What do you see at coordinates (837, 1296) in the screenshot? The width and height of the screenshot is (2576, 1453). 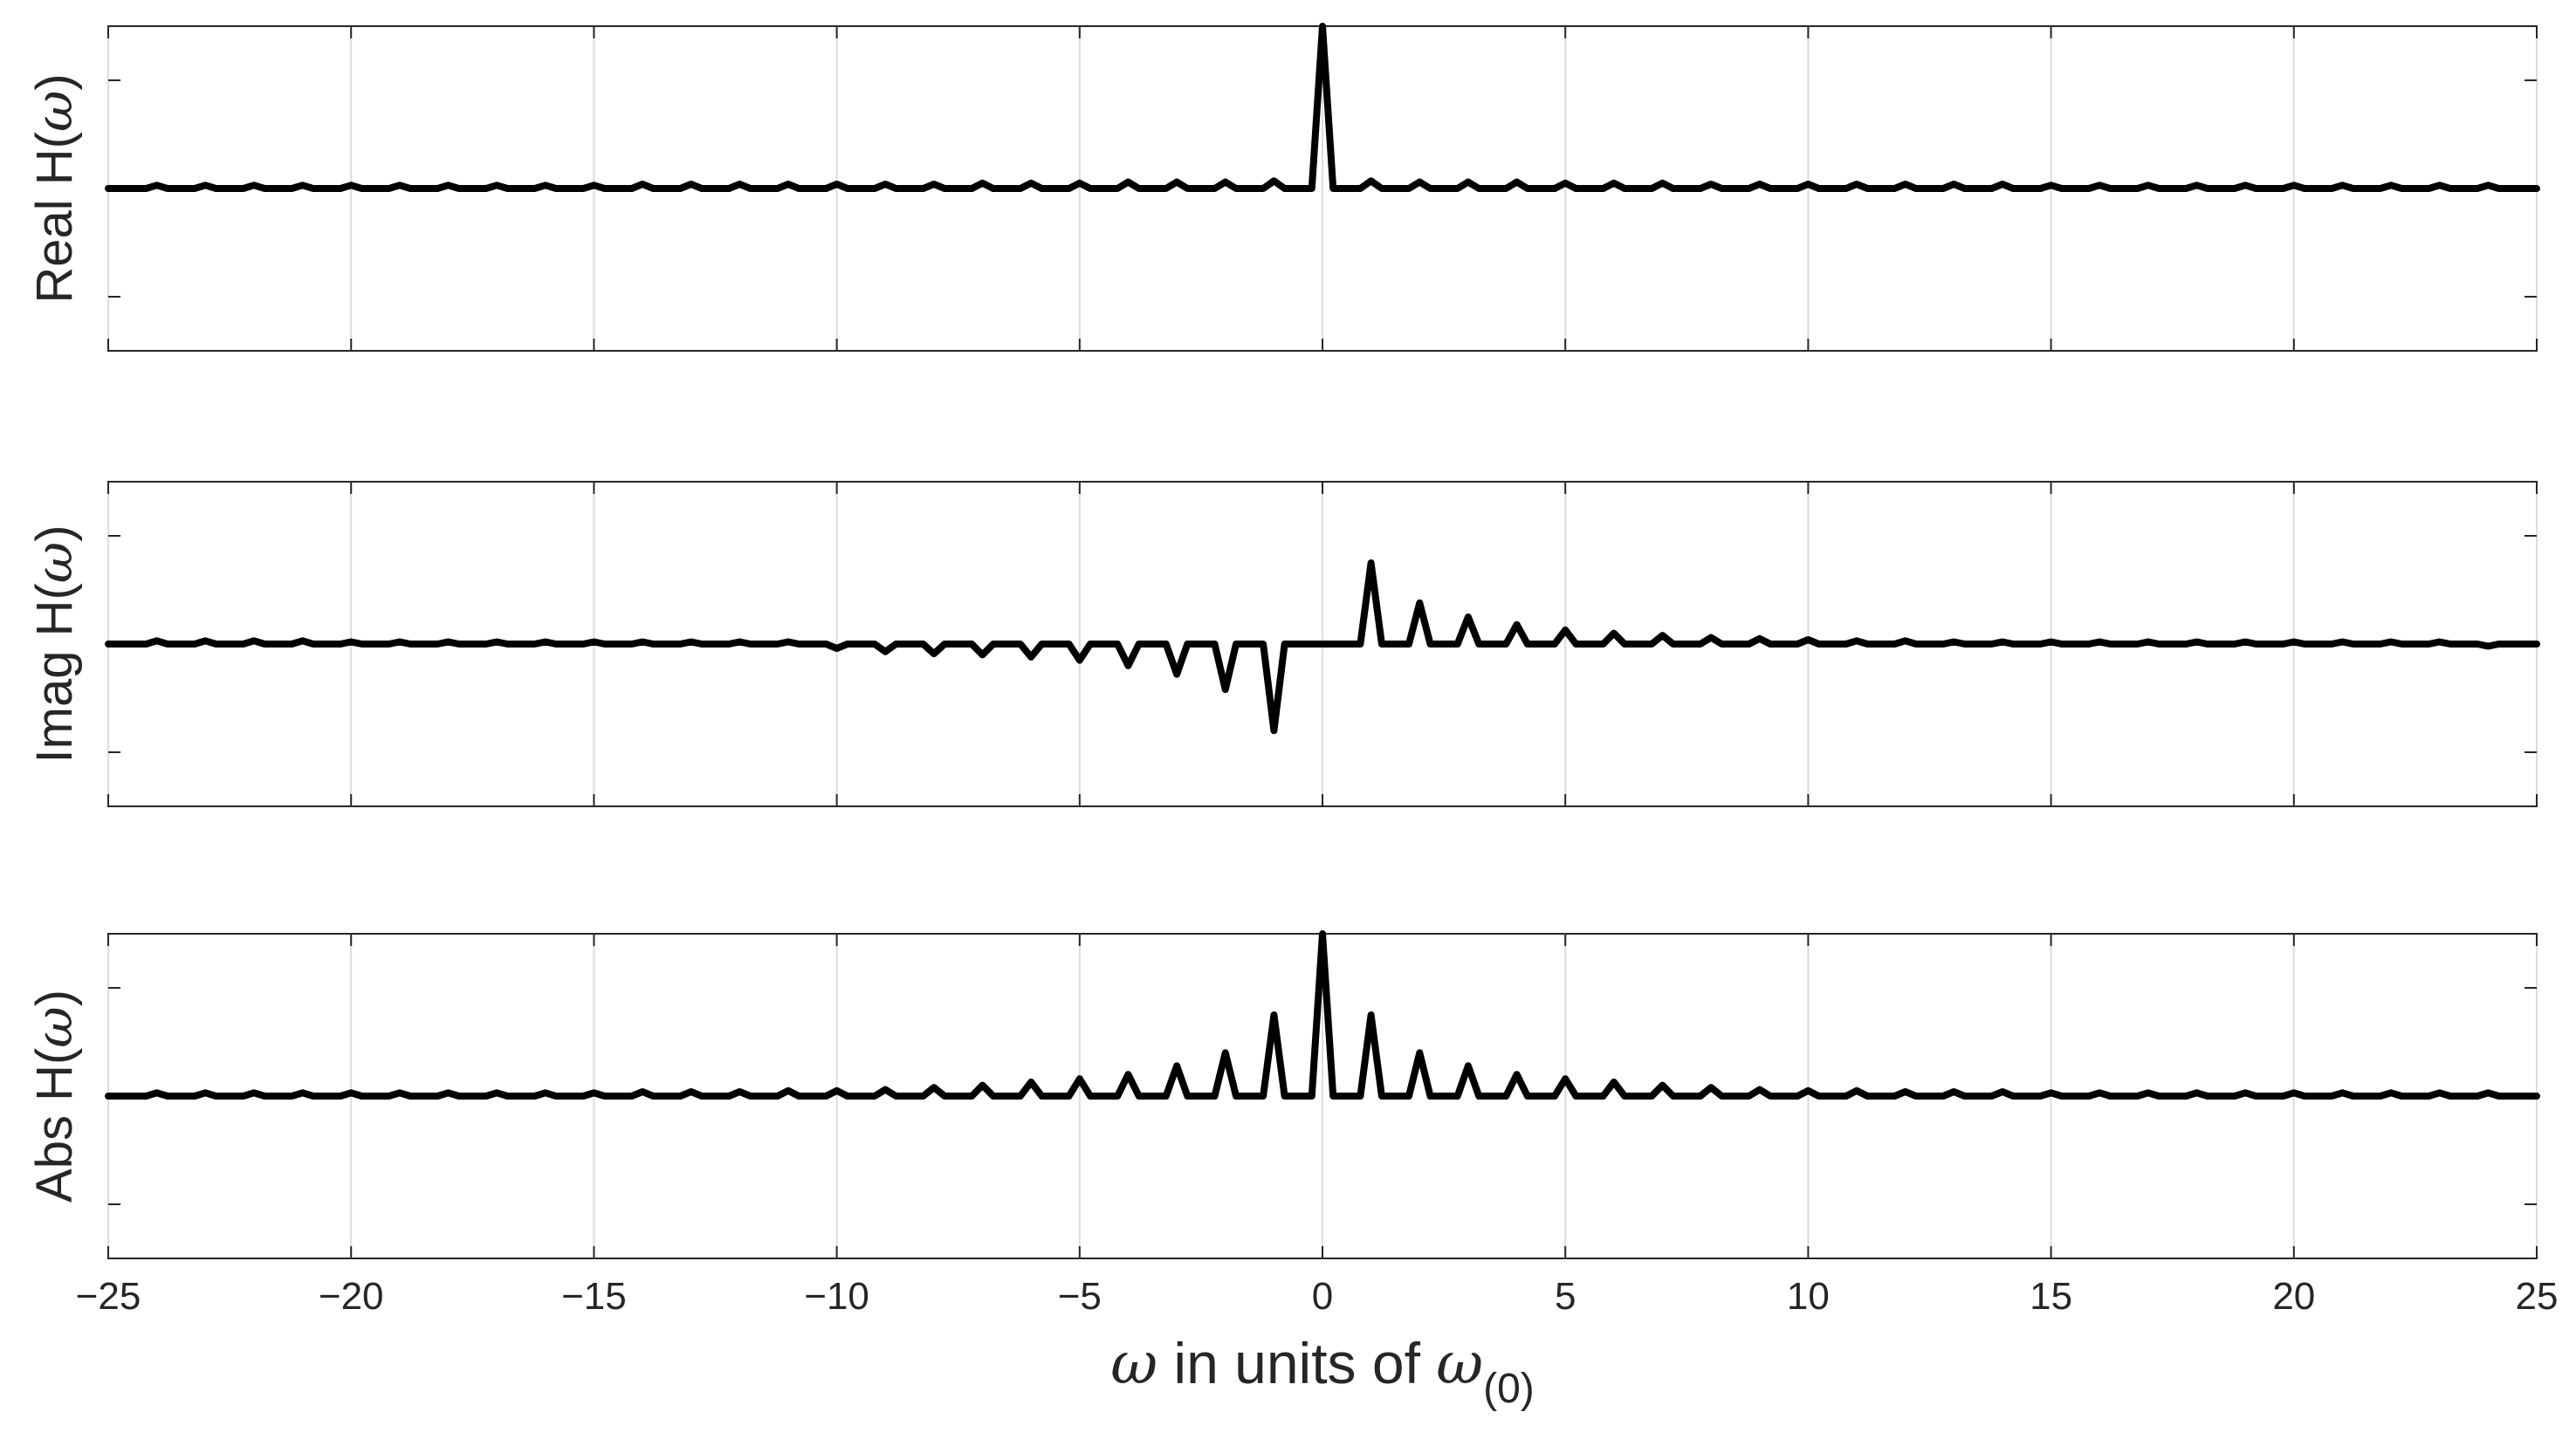 I see `x-tick-label: −10` at bounding box center [837, 1296].